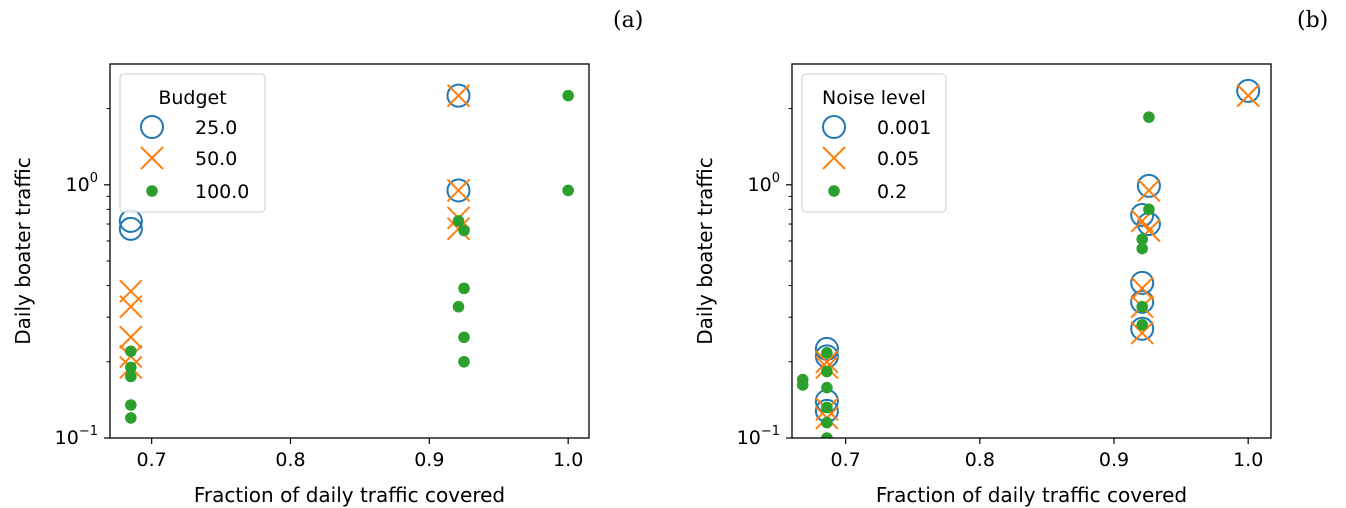 Image resolution: width=1346 pixels, height=508 pixels. What do you see at coordinates (192, 98) in the screenshot?
I see `legend-title: Budget` at bounding box center [192, 98].